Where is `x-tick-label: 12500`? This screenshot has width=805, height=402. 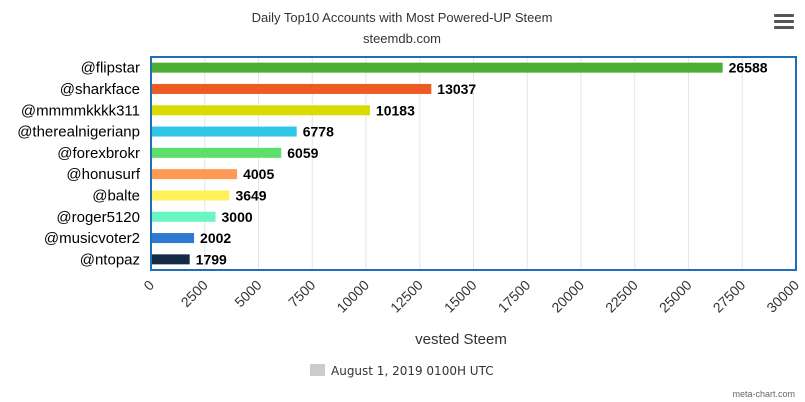
x-tick-label: 12500 is located at coordinates (406, 296).